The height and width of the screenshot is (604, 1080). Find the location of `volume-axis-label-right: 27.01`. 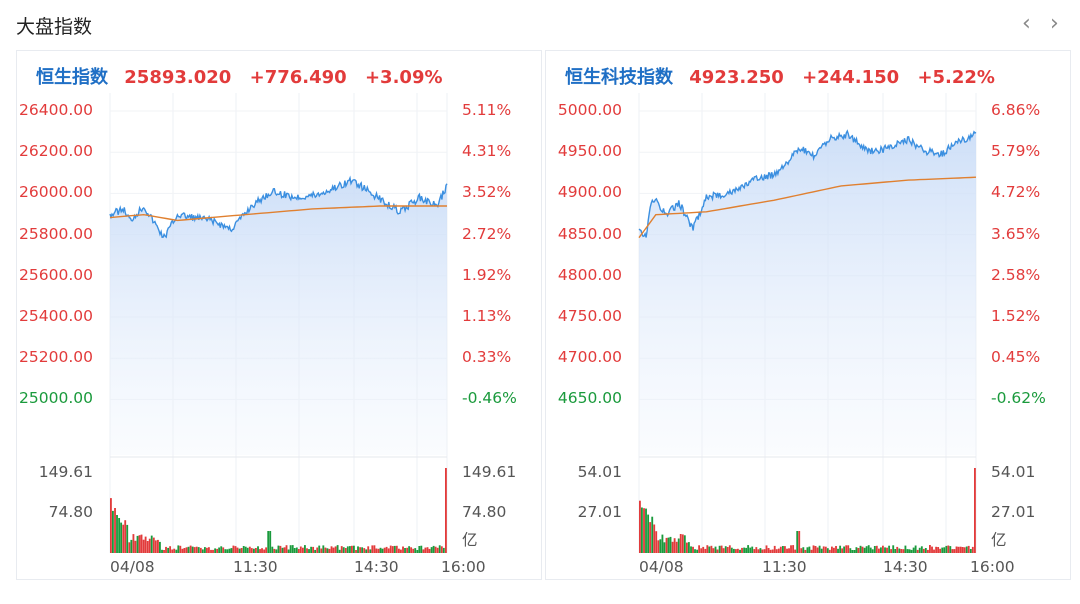

volume-axis-label-right: 27.01 is located at coordinates (1013, 512).